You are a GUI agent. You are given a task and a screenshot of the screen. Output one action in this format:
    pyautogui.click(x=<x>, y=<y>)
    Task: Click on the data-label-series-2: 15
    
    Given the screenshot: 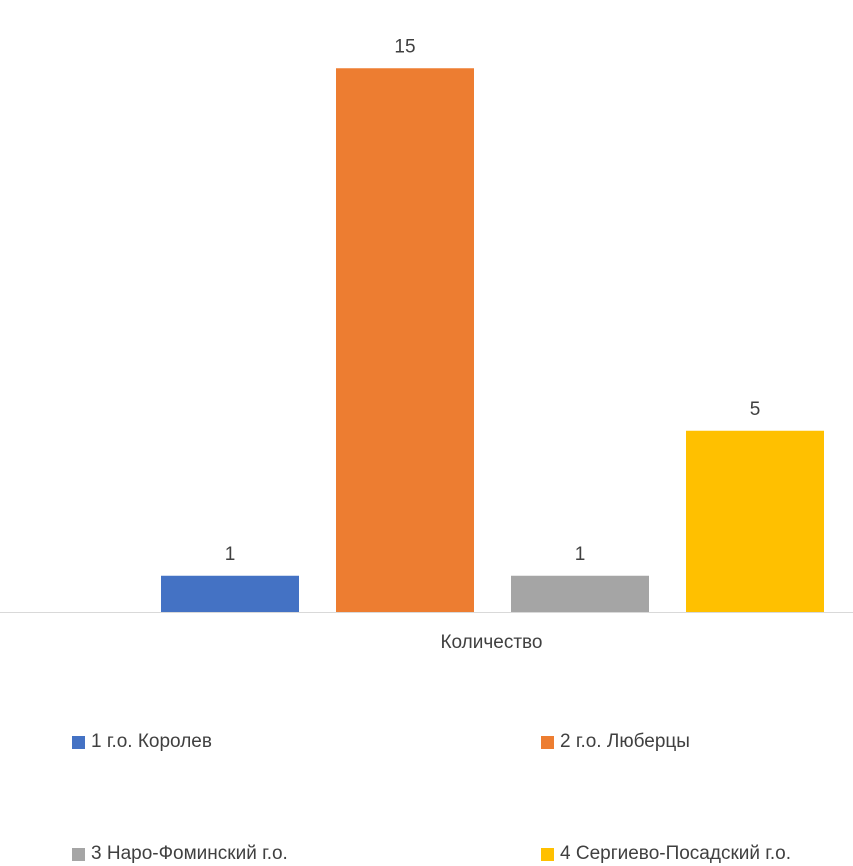 What is the action you would take?
    pyautogui.click(x=404, y=46)
    